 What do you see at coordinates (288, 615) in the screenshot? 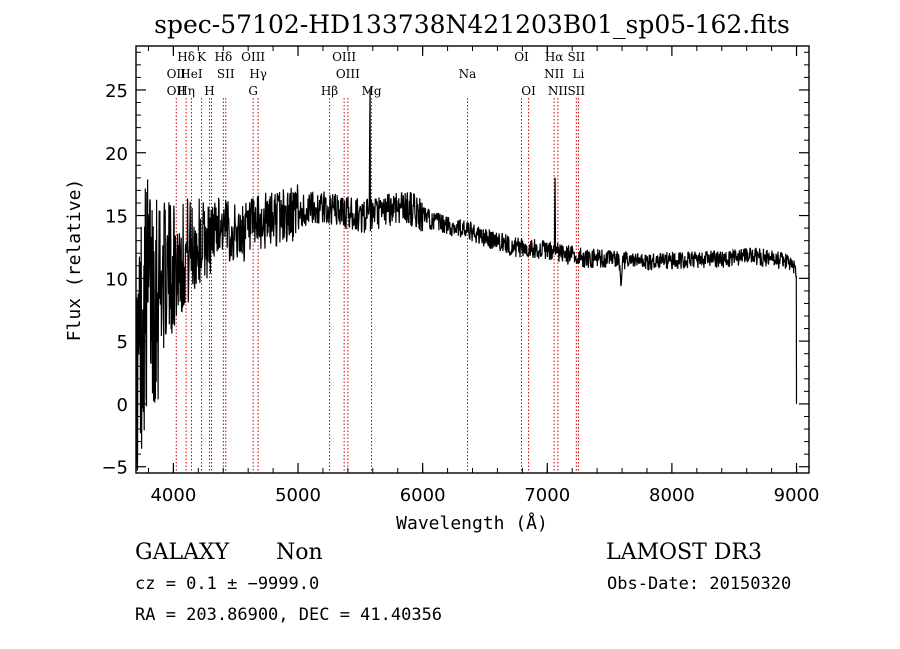
I see `coordinates: RA = 203.86900, DEC = 41.40356` at bounding box center [288, 615].